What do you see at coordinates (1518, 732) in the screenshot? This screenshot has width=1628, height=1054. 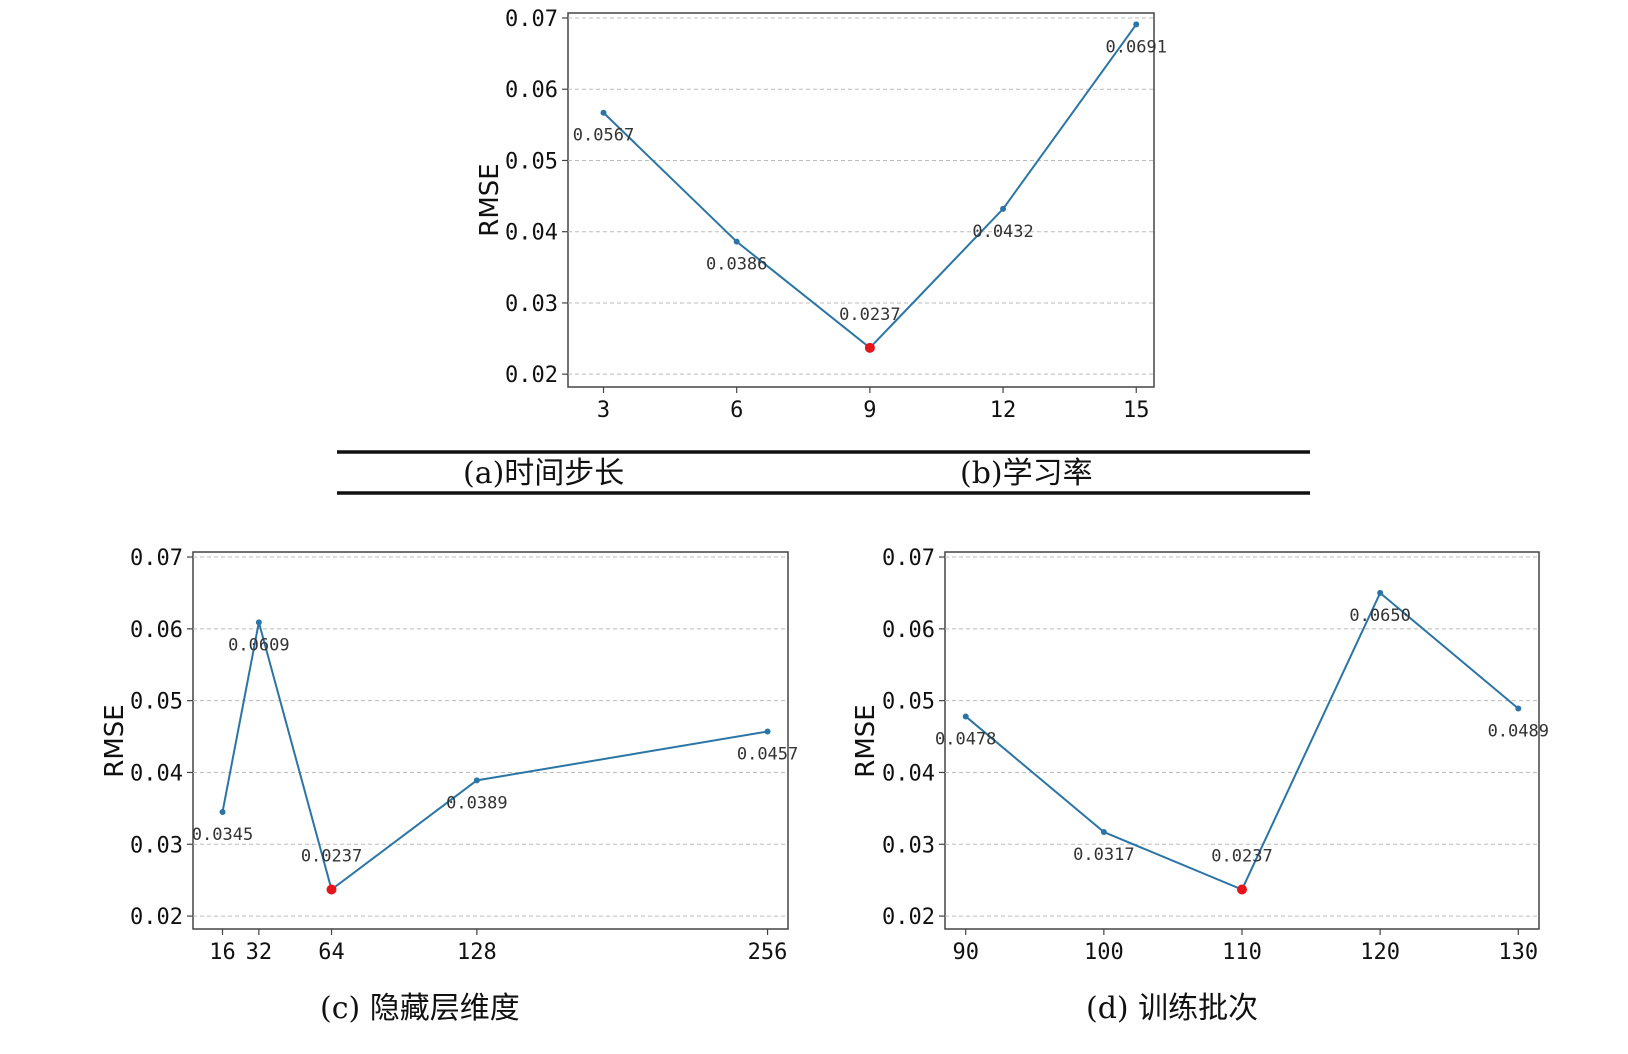 I see `data-label-d-4: 0.0489` at bounding box center [1518, 732].